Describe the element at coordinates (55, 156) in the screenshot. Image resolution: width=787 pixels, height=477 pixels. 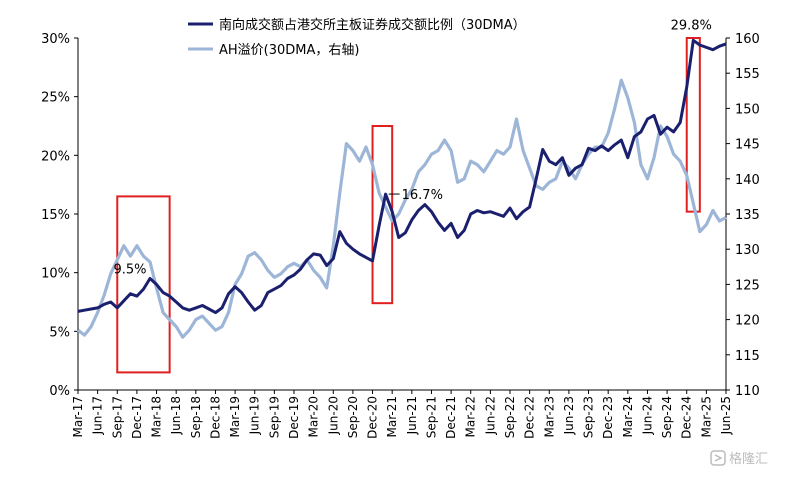
I see `y-left-tick-label: 20%` at that location.